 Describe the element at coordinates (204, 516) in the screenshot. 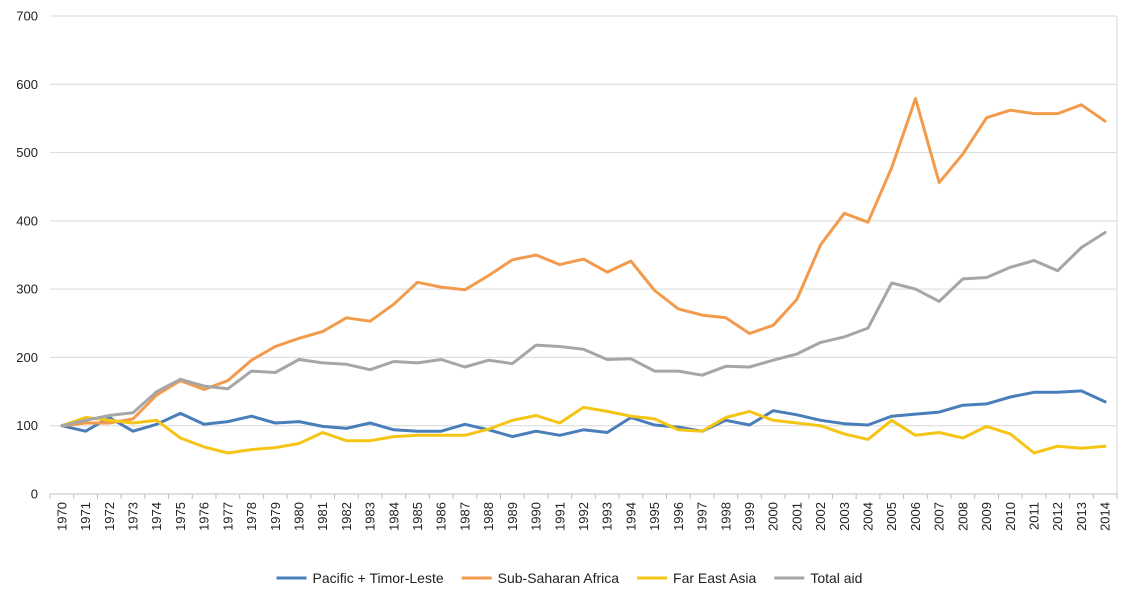

I see `x-tick-label: 1976` at that location.